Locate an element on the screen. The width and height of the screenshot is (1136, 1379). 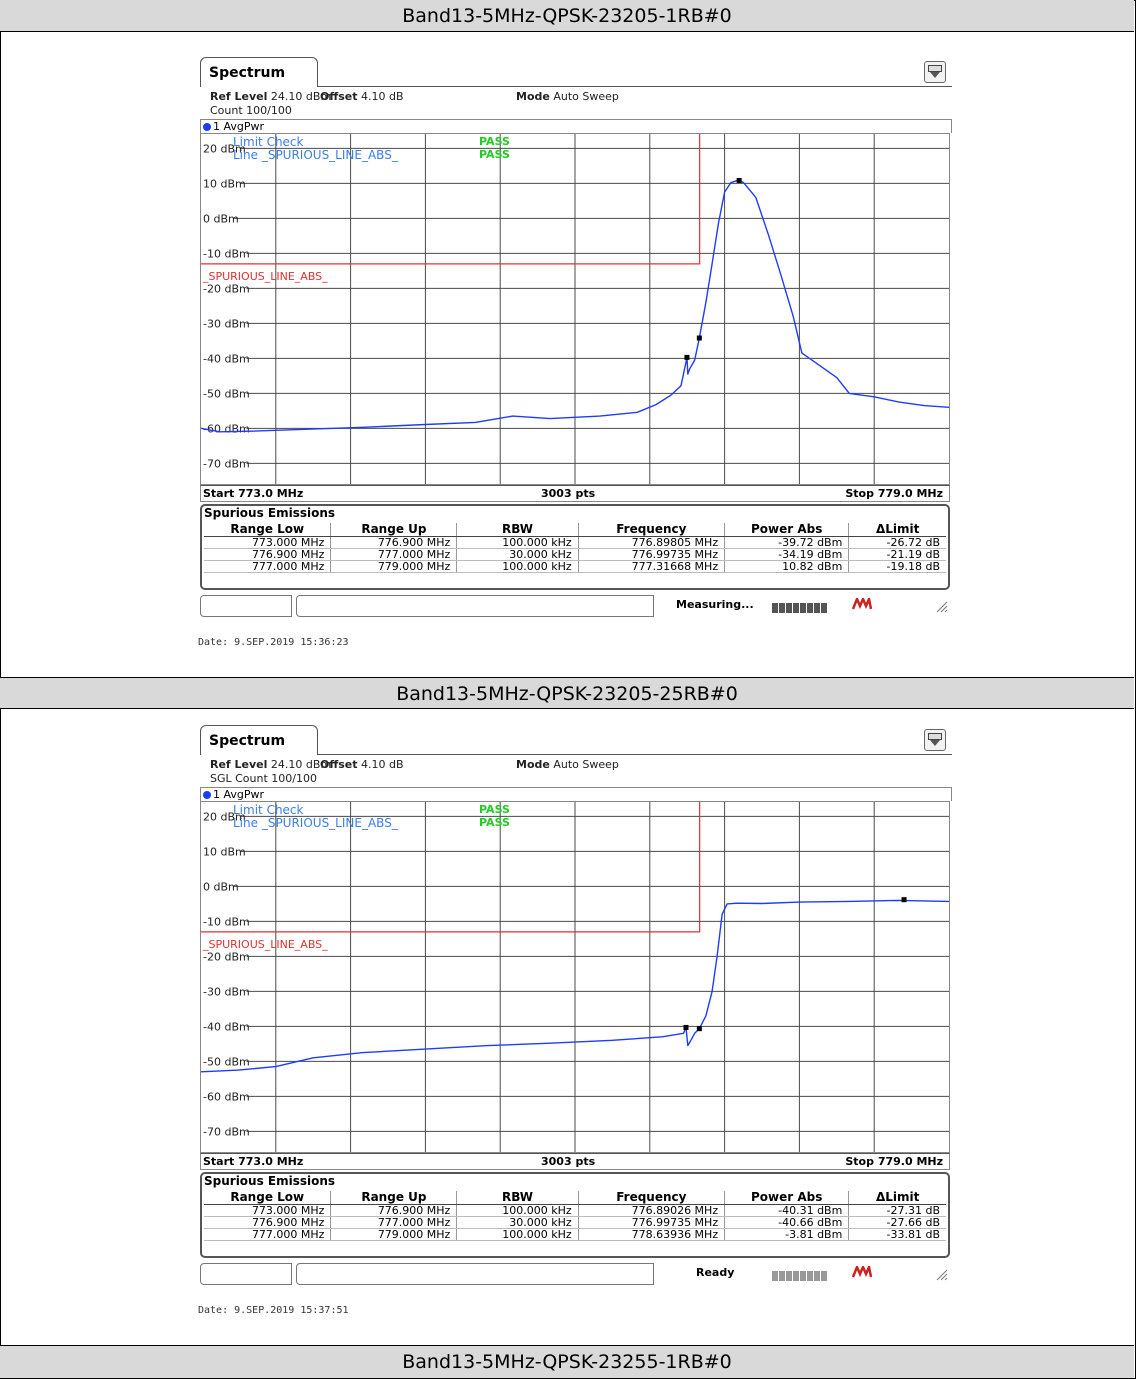
offset-info: Offset 4.10 dB is located at coordinates (362, 96).